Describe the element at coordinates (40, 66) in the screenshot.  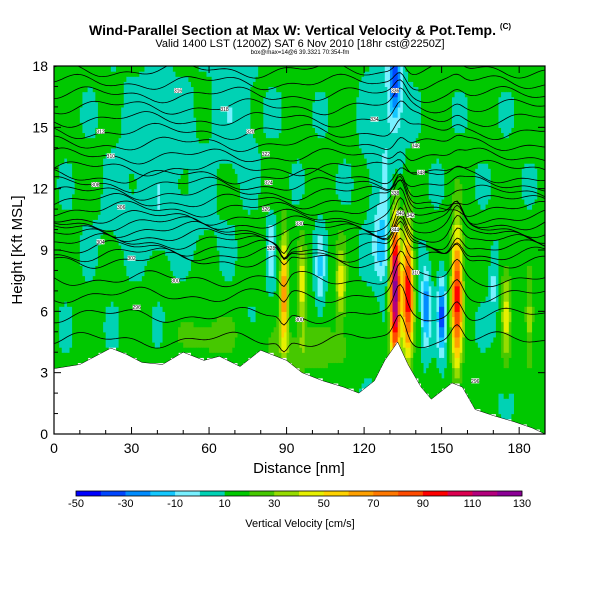
I see `y-tick-label: 18` at that location.